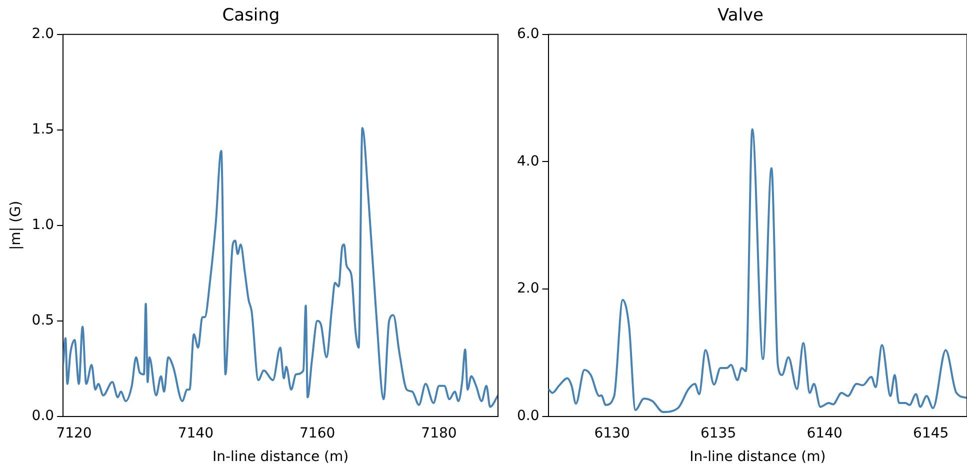  Describe the element at coordinates (931, 433) in the screenshot. I see `x-tick-label: 6145` at that location.